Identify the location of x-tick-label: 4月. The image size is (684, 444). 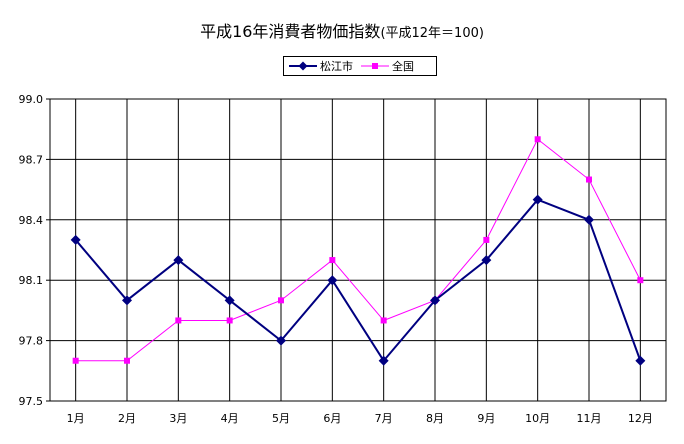
(230, 418).